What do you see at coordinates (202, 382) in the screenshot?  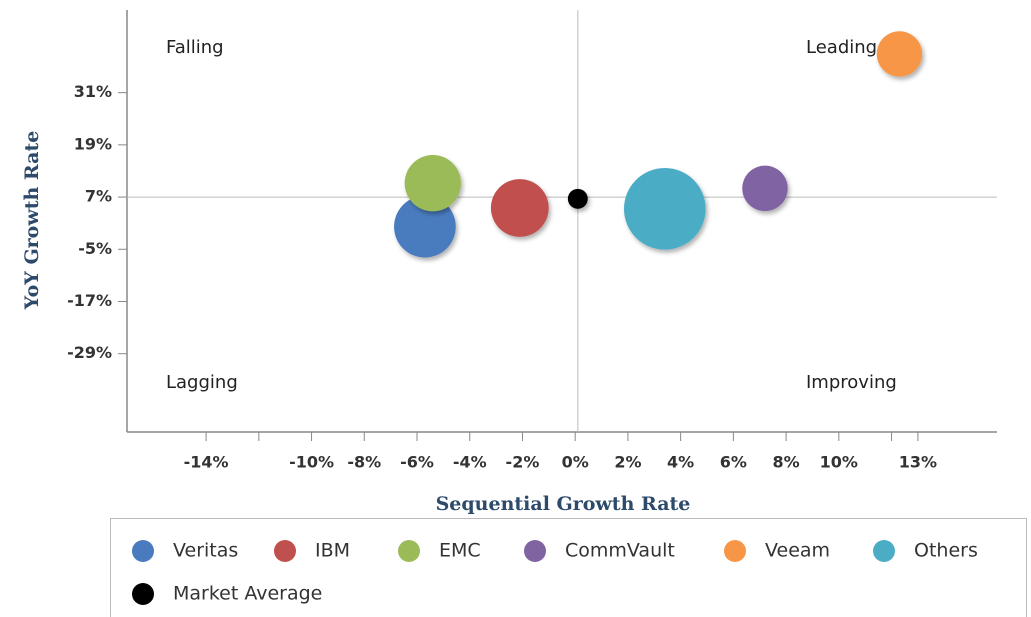 I see `quadrant-label: Lagging` at bounding box center [202, 382].